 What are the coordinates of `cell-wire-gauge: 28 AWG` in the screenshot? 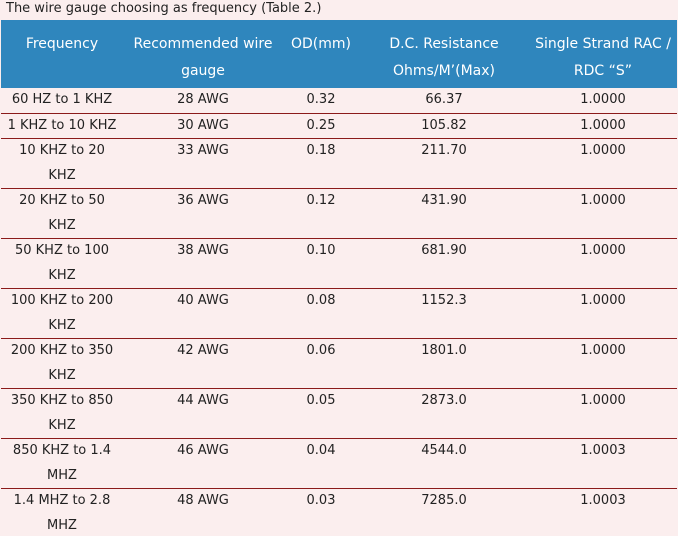 It's located at (203, 101).